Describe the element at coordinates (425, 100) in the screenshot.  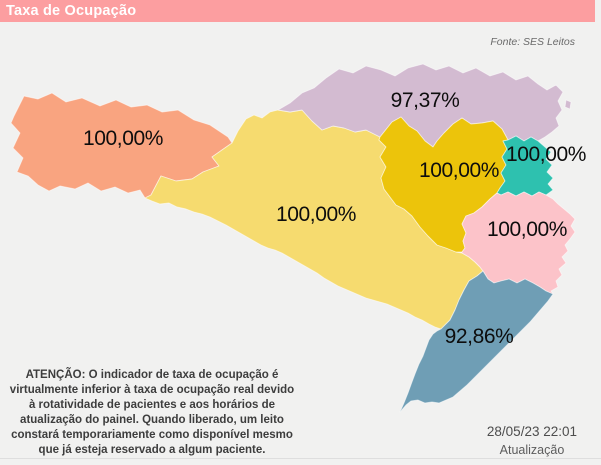
I see `region-label-north: 97,37%` at that location.